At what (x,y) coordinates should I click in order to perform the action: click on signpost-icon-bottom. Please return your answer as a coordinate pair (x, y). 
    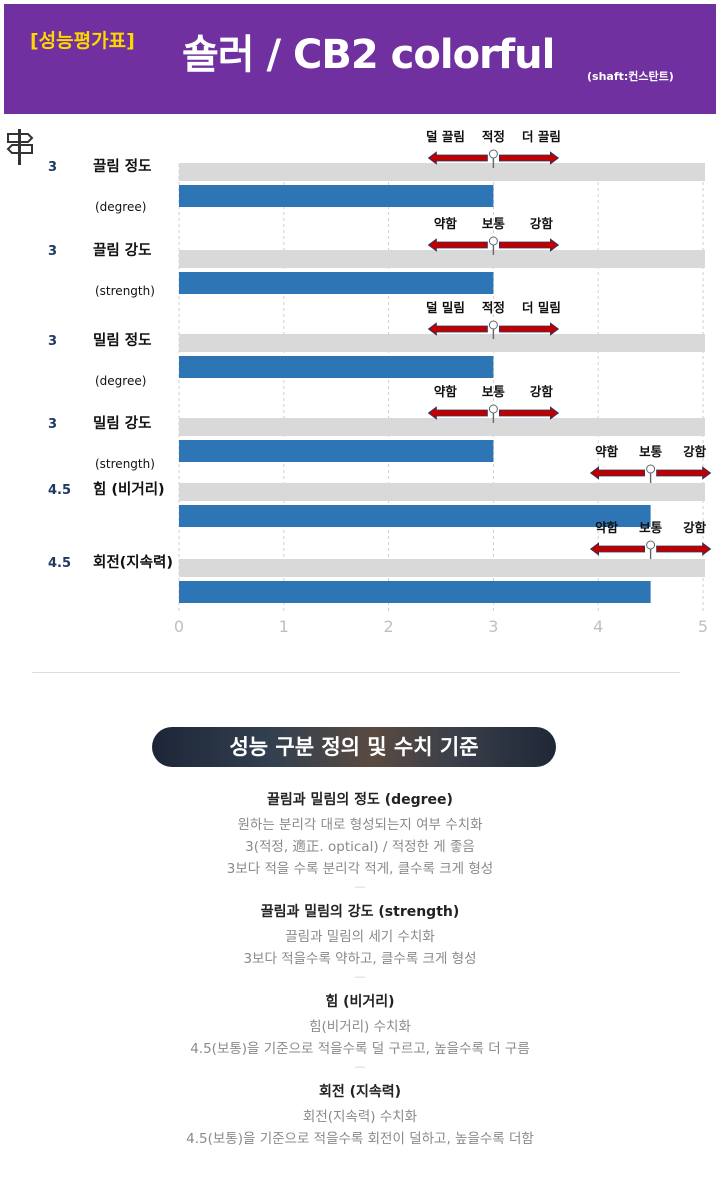
    Looking at the image, I should click on (19, 149).